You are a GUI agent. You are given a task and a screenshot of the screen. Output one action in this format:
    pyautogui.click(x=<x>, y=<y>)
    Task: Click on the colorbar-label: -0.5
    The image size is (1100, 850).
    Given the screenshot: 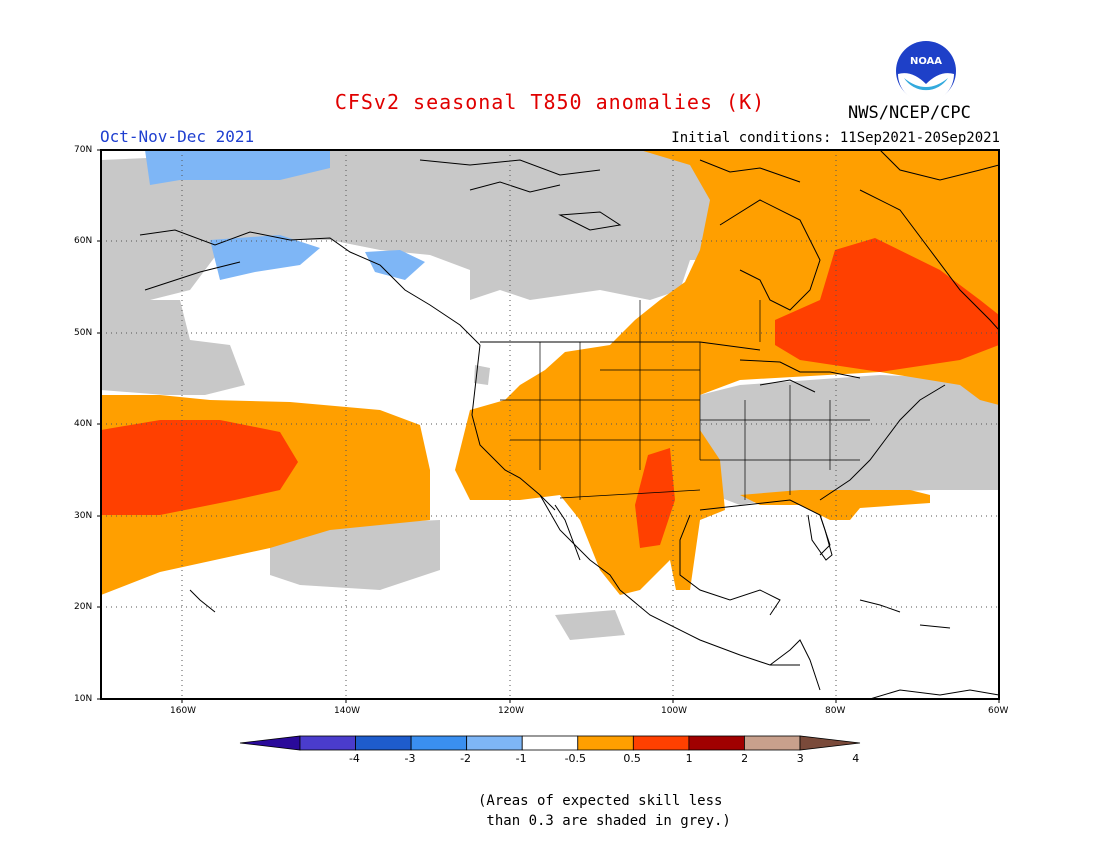 What is the action you would take?
    pyautogui.click(x=575, y=758)
    